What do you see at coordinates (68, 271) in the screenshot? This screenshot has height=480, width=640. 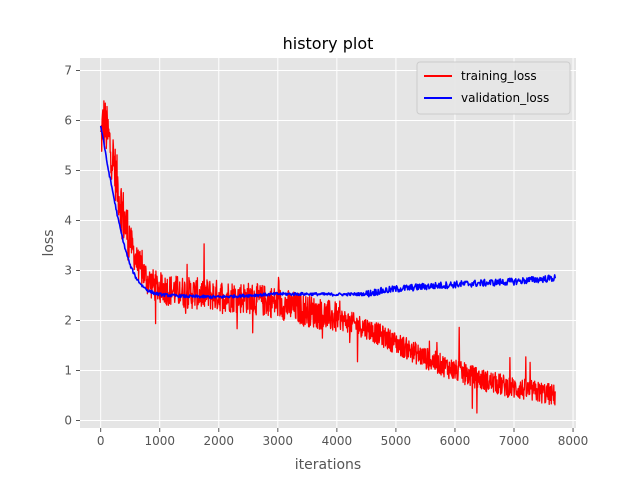 I see `y-tick-label: 3` at bounding box center [68, 271].